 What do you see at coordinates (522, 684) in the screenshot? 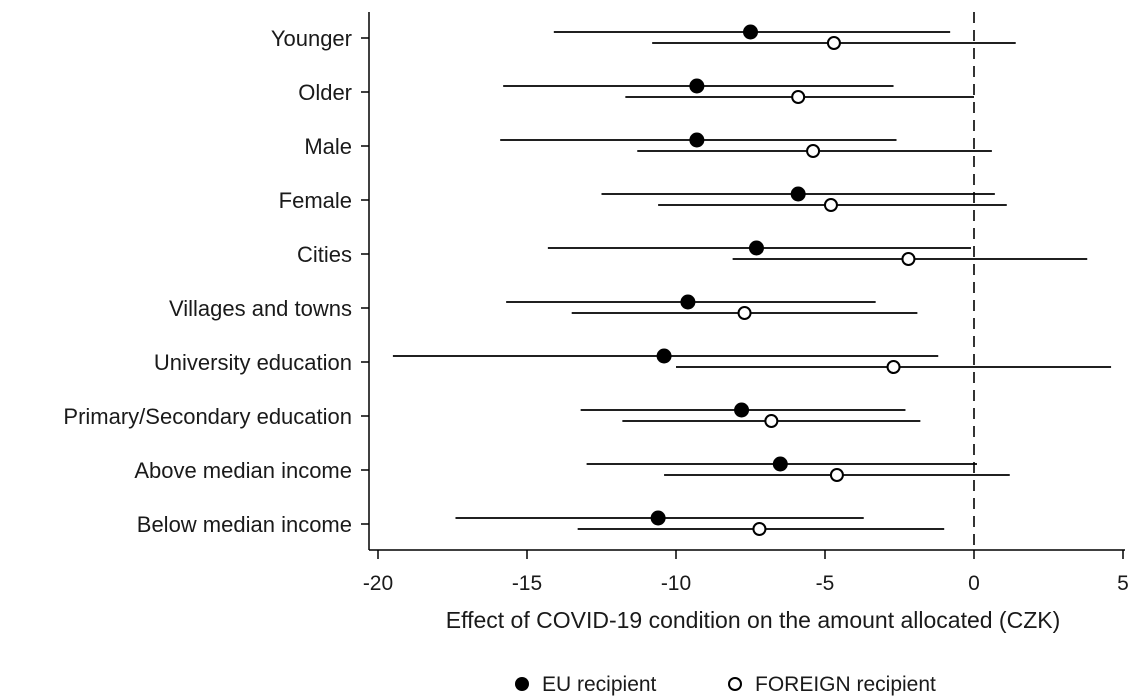
I see `legend-marker-eu` at bounding box center [522, 684].